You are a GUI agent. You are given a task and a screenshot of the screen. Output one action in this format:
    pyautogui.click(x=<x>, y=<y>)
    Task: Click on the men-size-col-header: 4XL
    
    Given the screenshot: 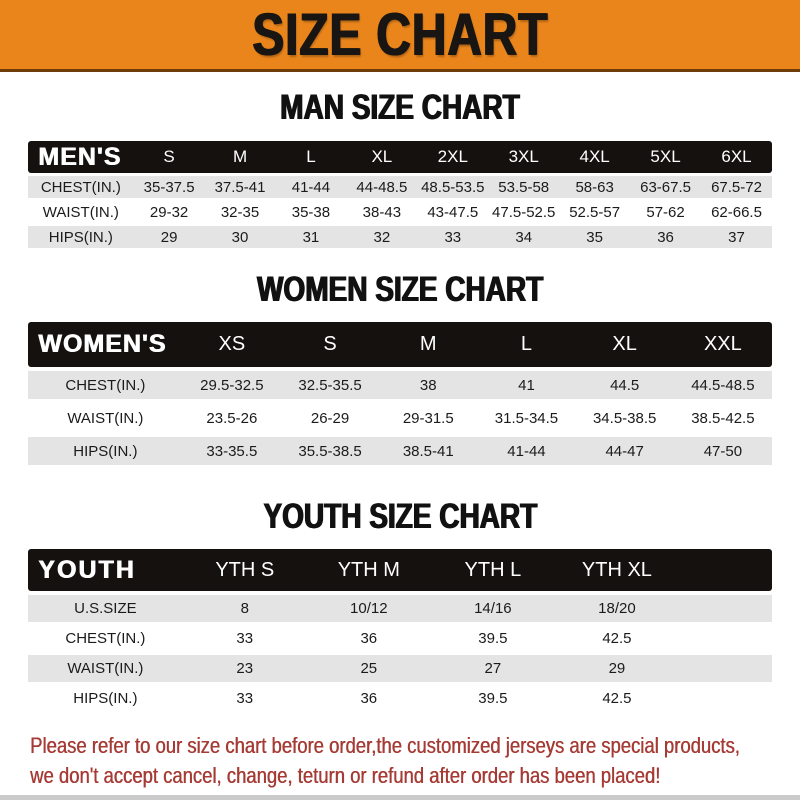 What is the action you would take?
    pyautogui.click(x=595, y=157)
    